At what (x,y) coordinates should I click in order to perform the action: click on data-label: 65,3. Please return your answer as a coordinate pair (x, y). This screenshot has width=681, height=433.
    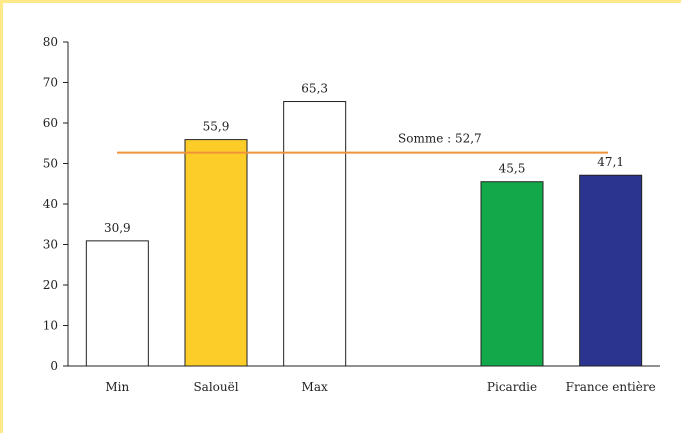
    Looking at the image, I should click on (314, 89).